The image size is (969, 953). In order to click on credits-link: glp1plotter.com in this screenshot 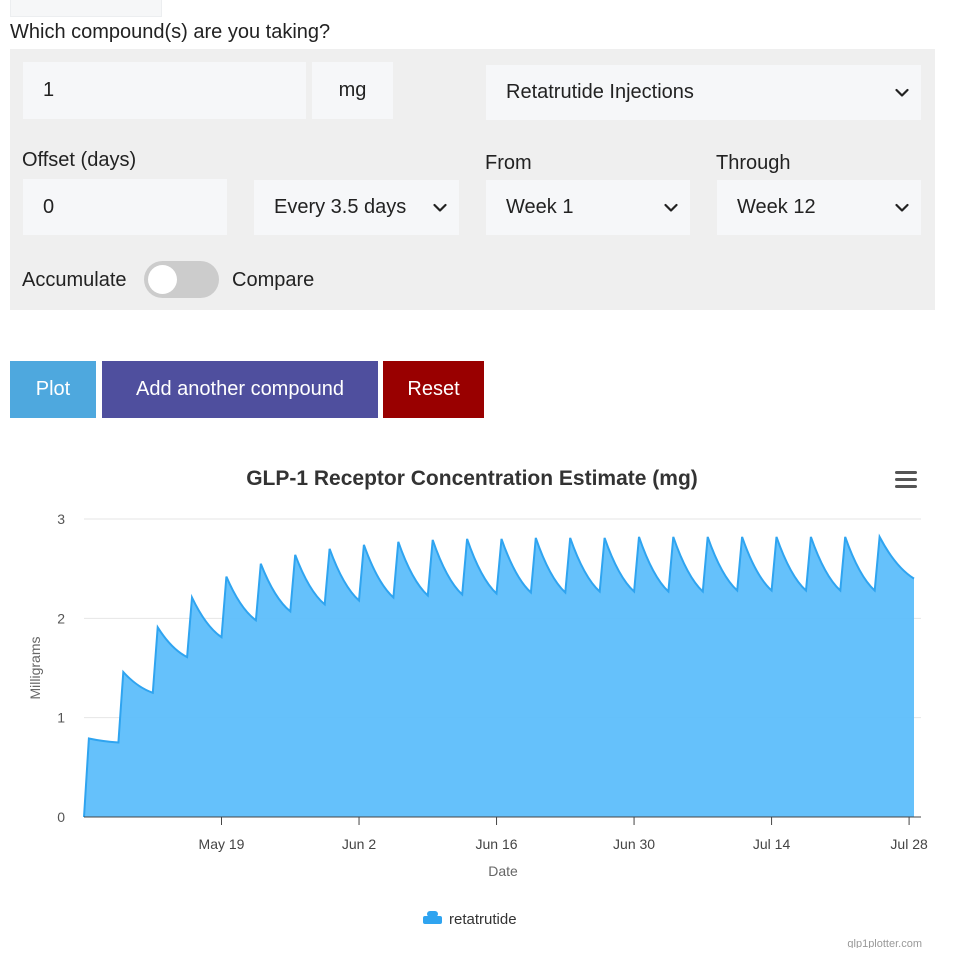, I will do `click(884, 944)`.